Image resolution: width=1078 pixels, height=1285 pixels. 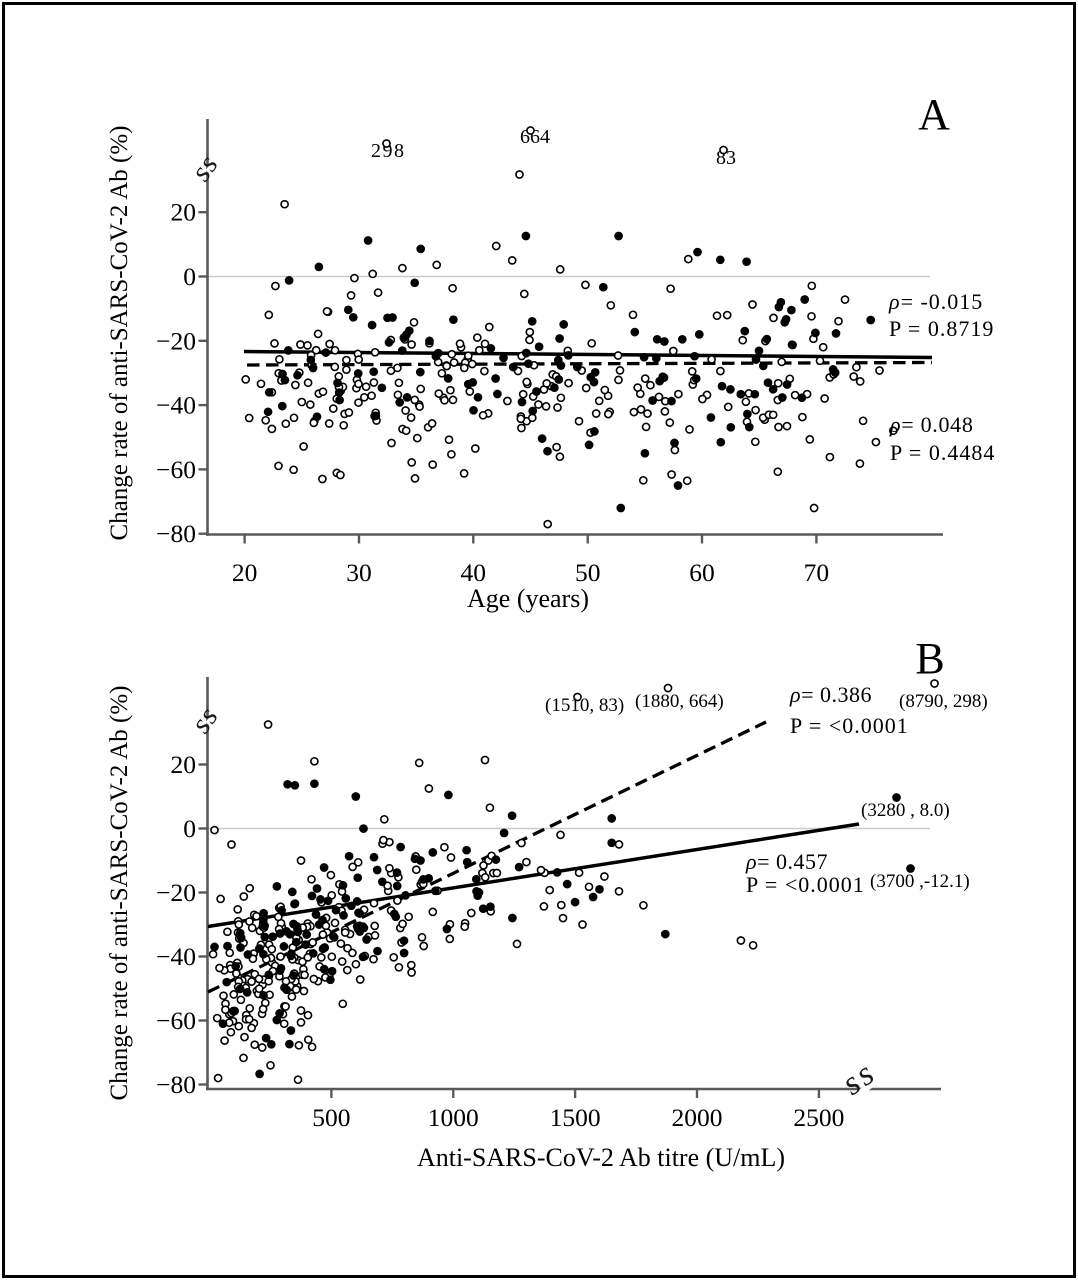 What do you see at coordinates (931, 424) in the screenshot?
I see `svg-text: ρ= 0.048` at bounding box center [931, 424].